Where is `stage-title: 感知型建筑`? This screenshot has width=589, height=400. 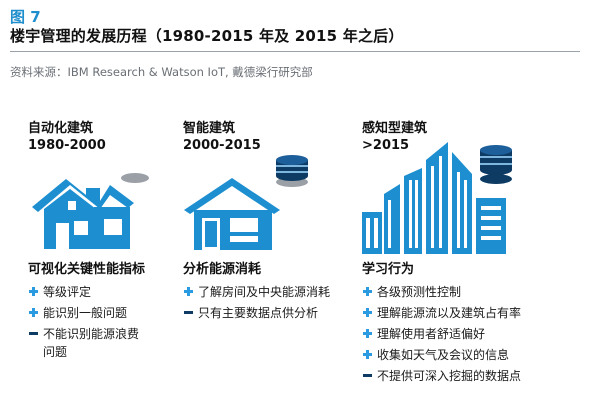
stage-title: 感知型建筑 is located at coordinates (395, 128).